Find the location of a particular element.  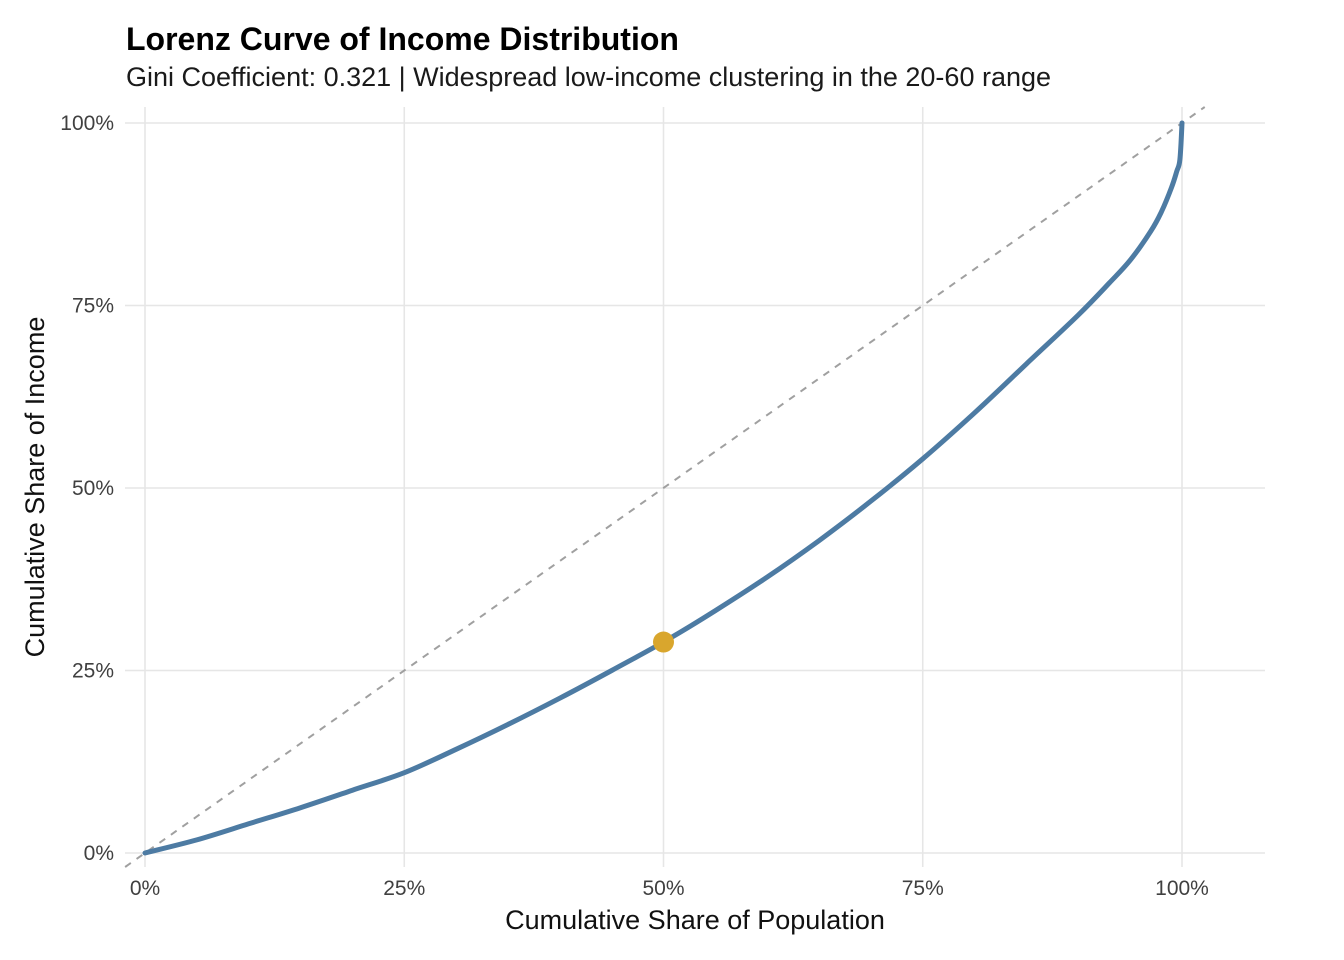

median-point-marker is located at coordinates (663, 642).